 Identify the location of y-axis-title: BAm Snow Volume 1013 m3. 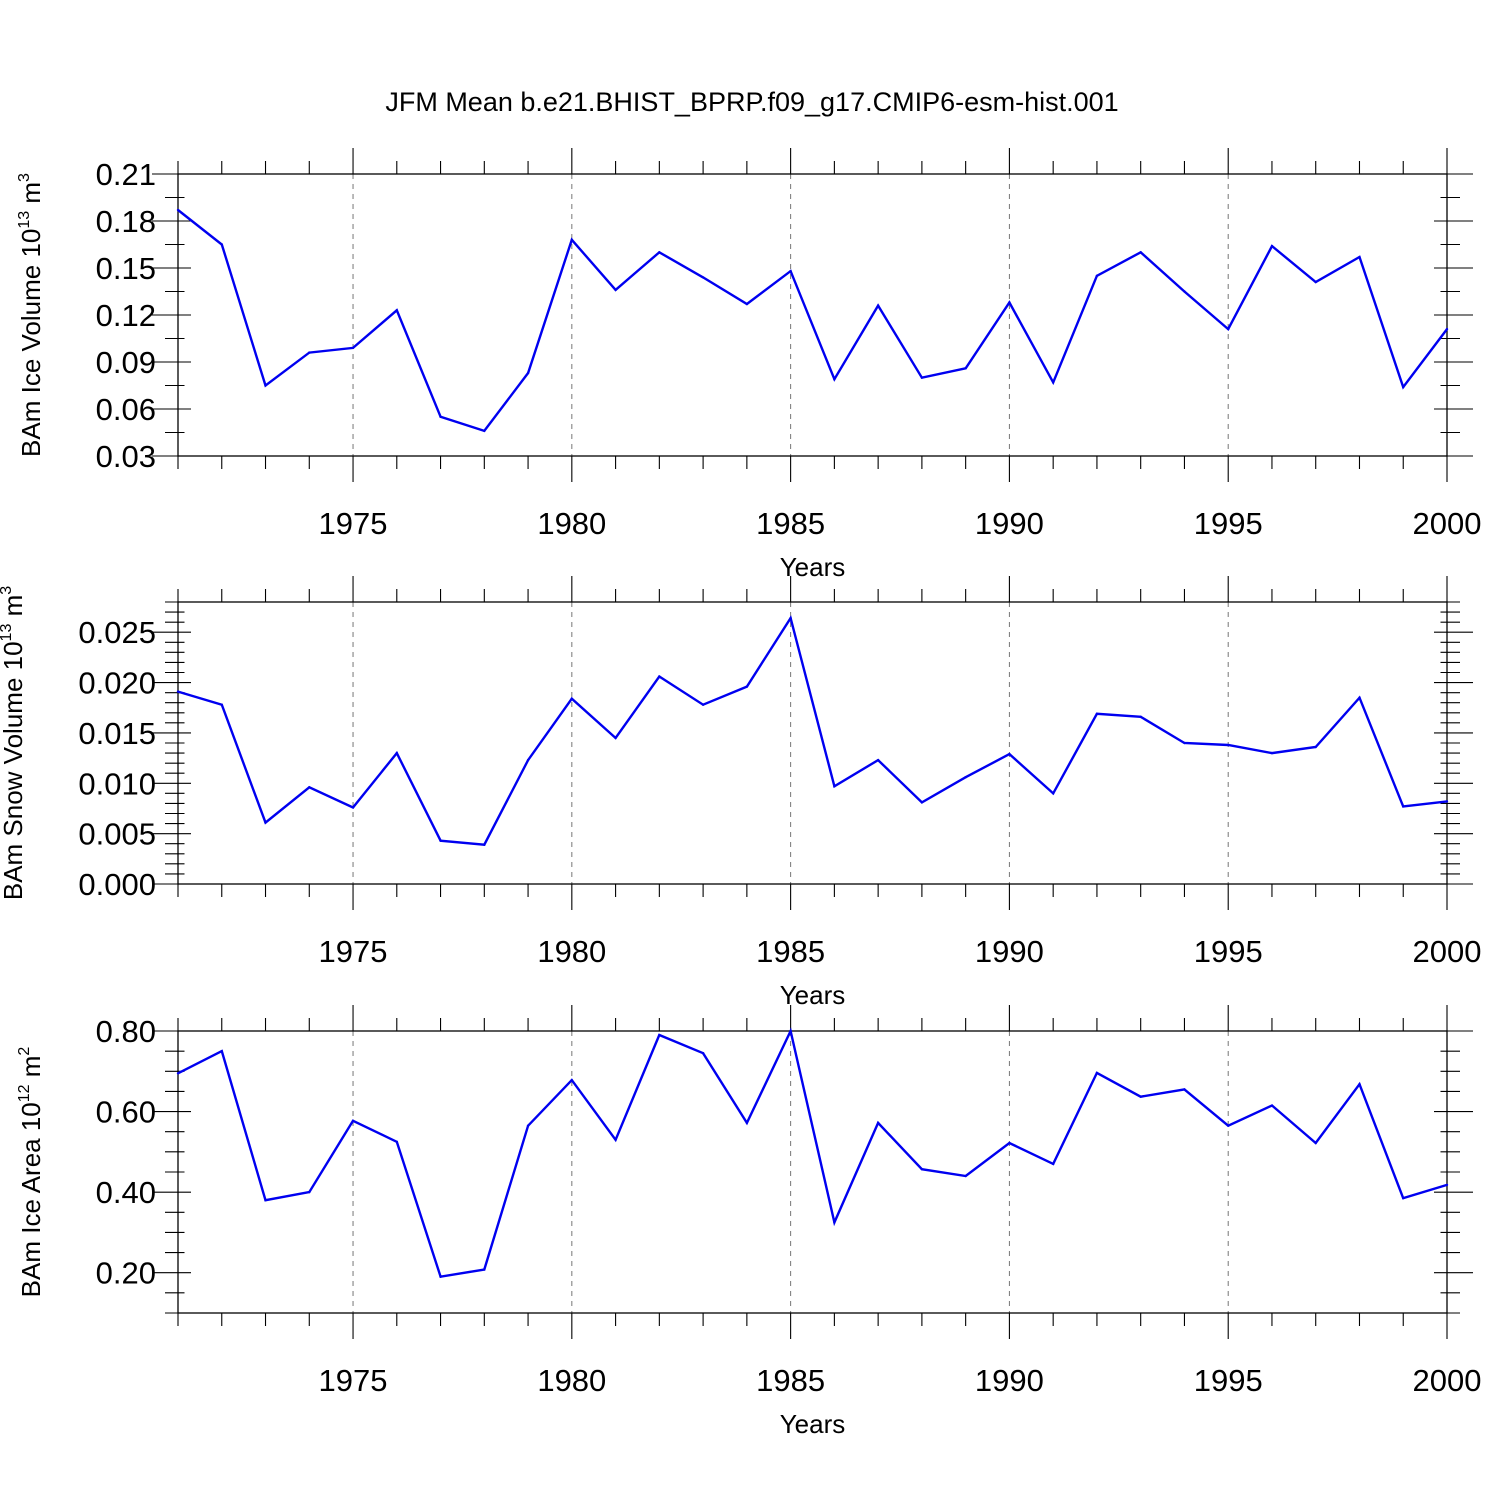
(14, 743).